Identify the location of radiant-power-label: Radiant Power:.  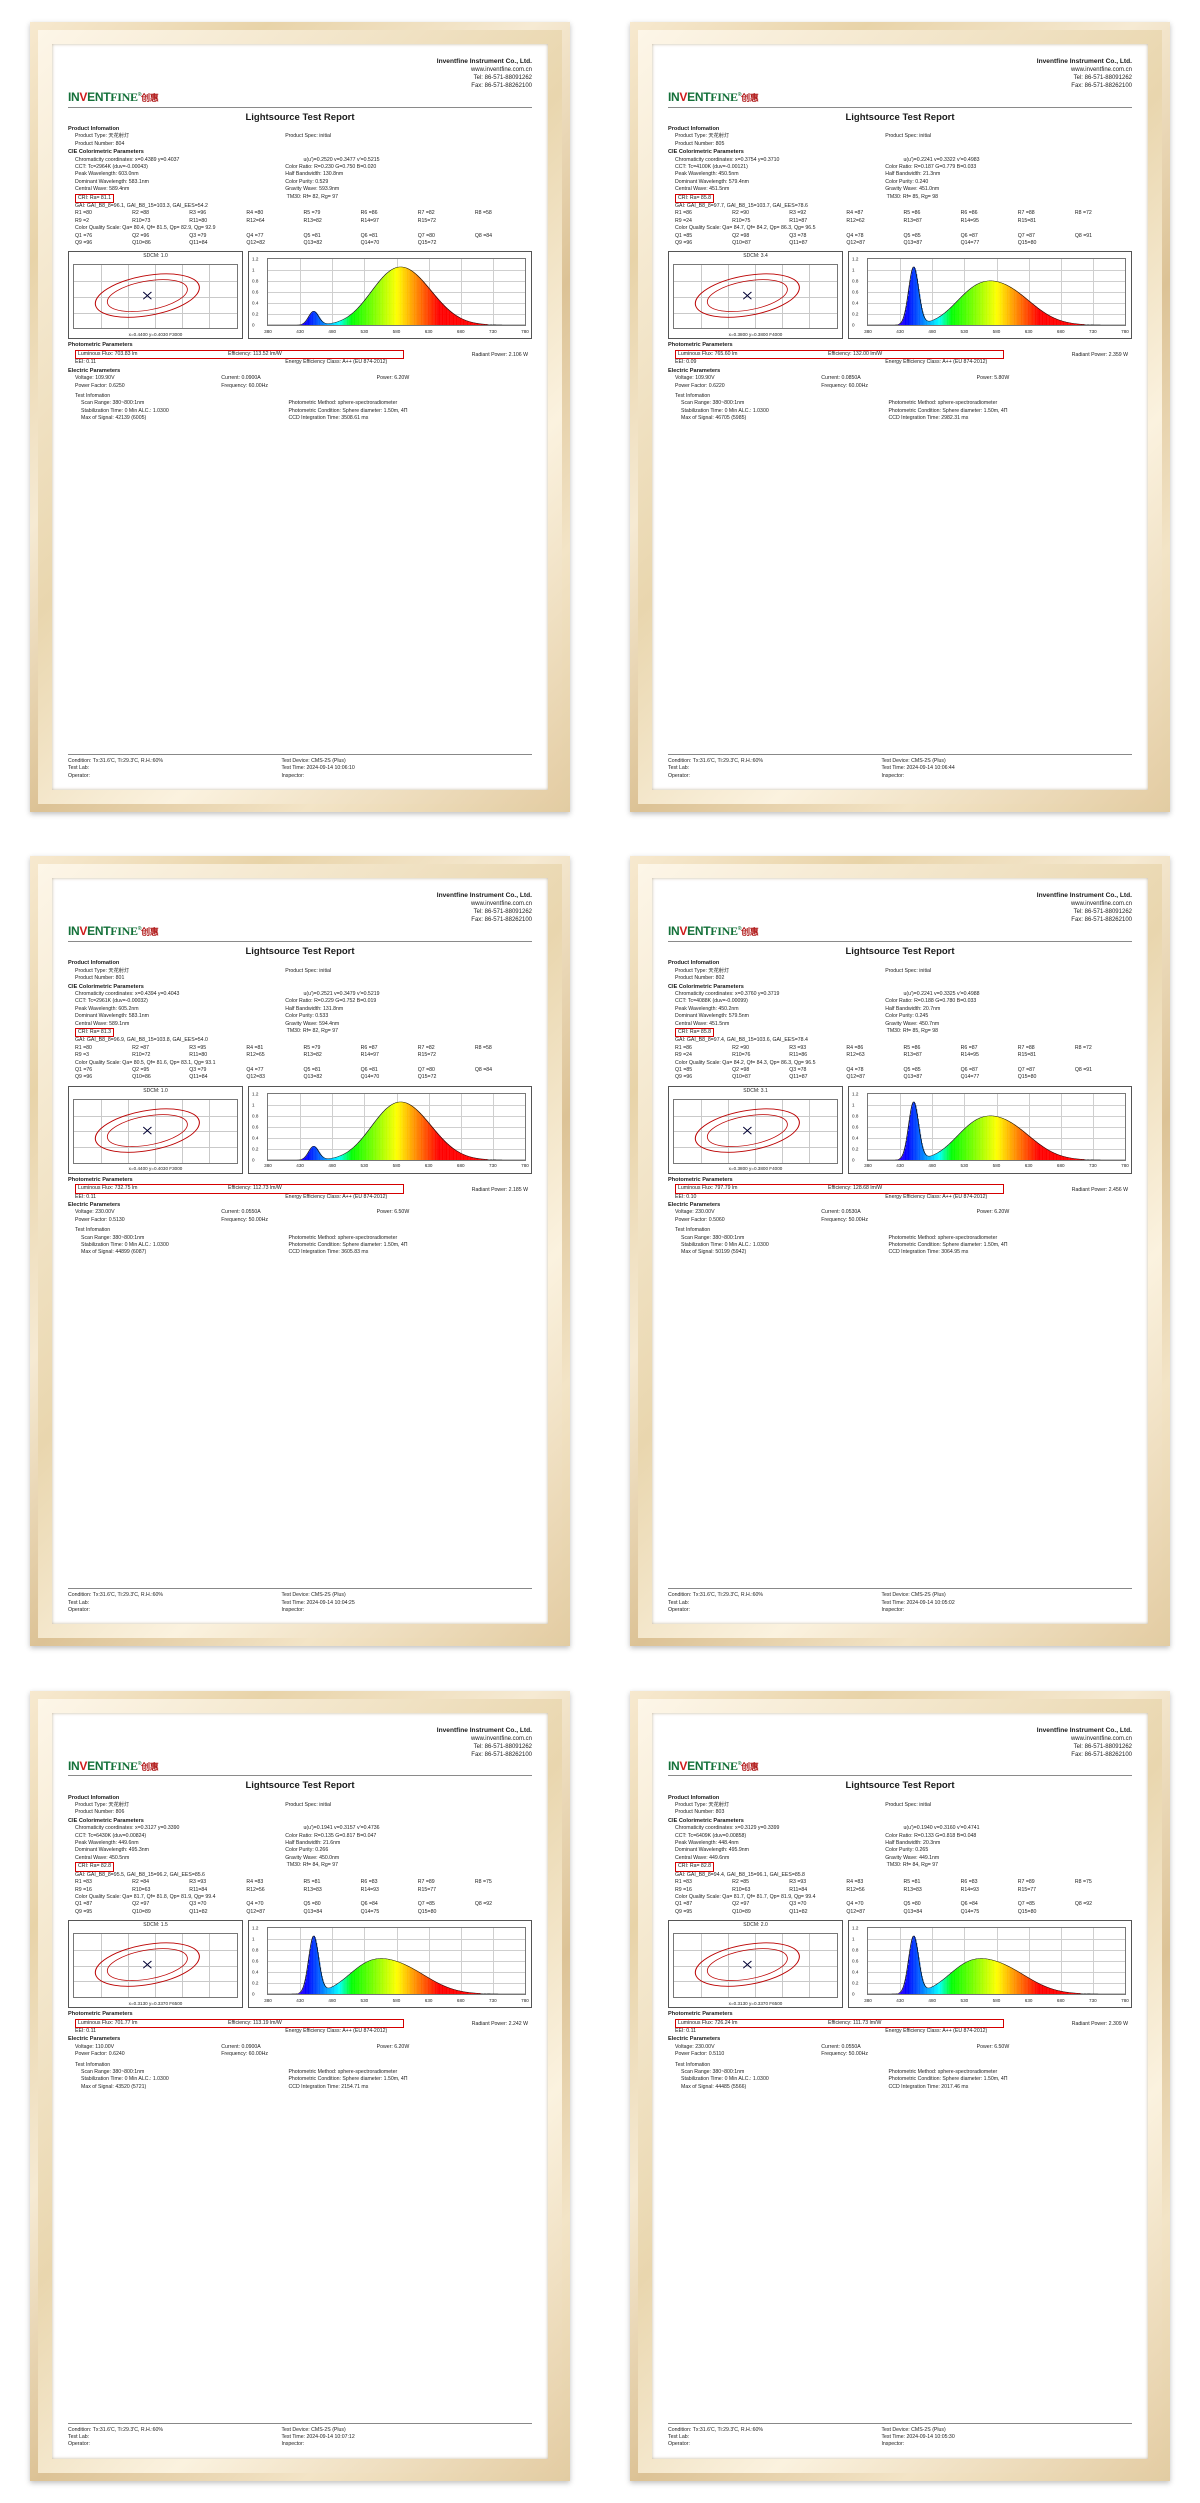
(489, 355).